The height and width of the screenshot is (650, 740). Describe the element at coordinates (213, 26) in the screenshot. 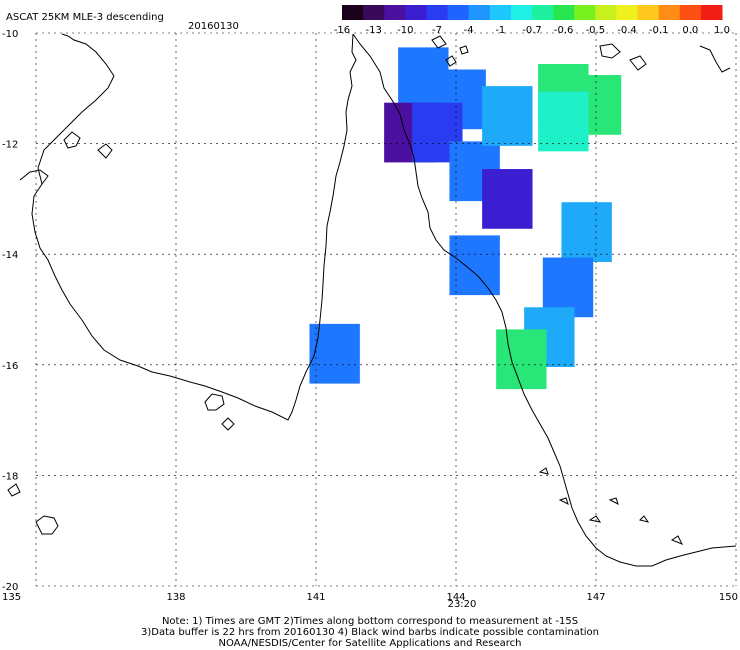

I see `map-date: 20160130` at that location.